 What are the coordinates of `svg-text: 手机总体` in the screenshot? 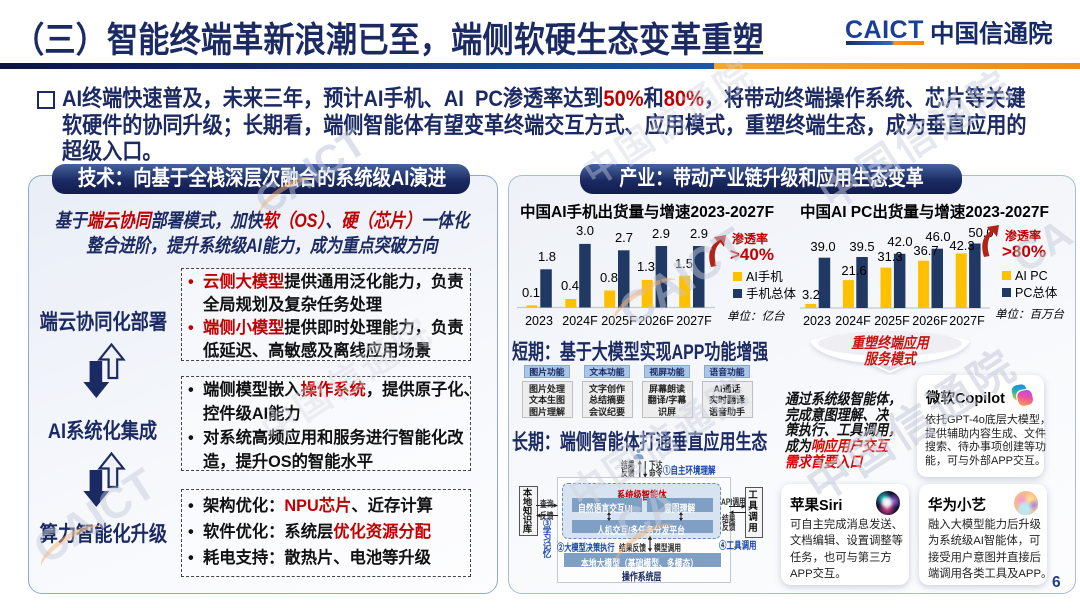 It's located at (771, 294).